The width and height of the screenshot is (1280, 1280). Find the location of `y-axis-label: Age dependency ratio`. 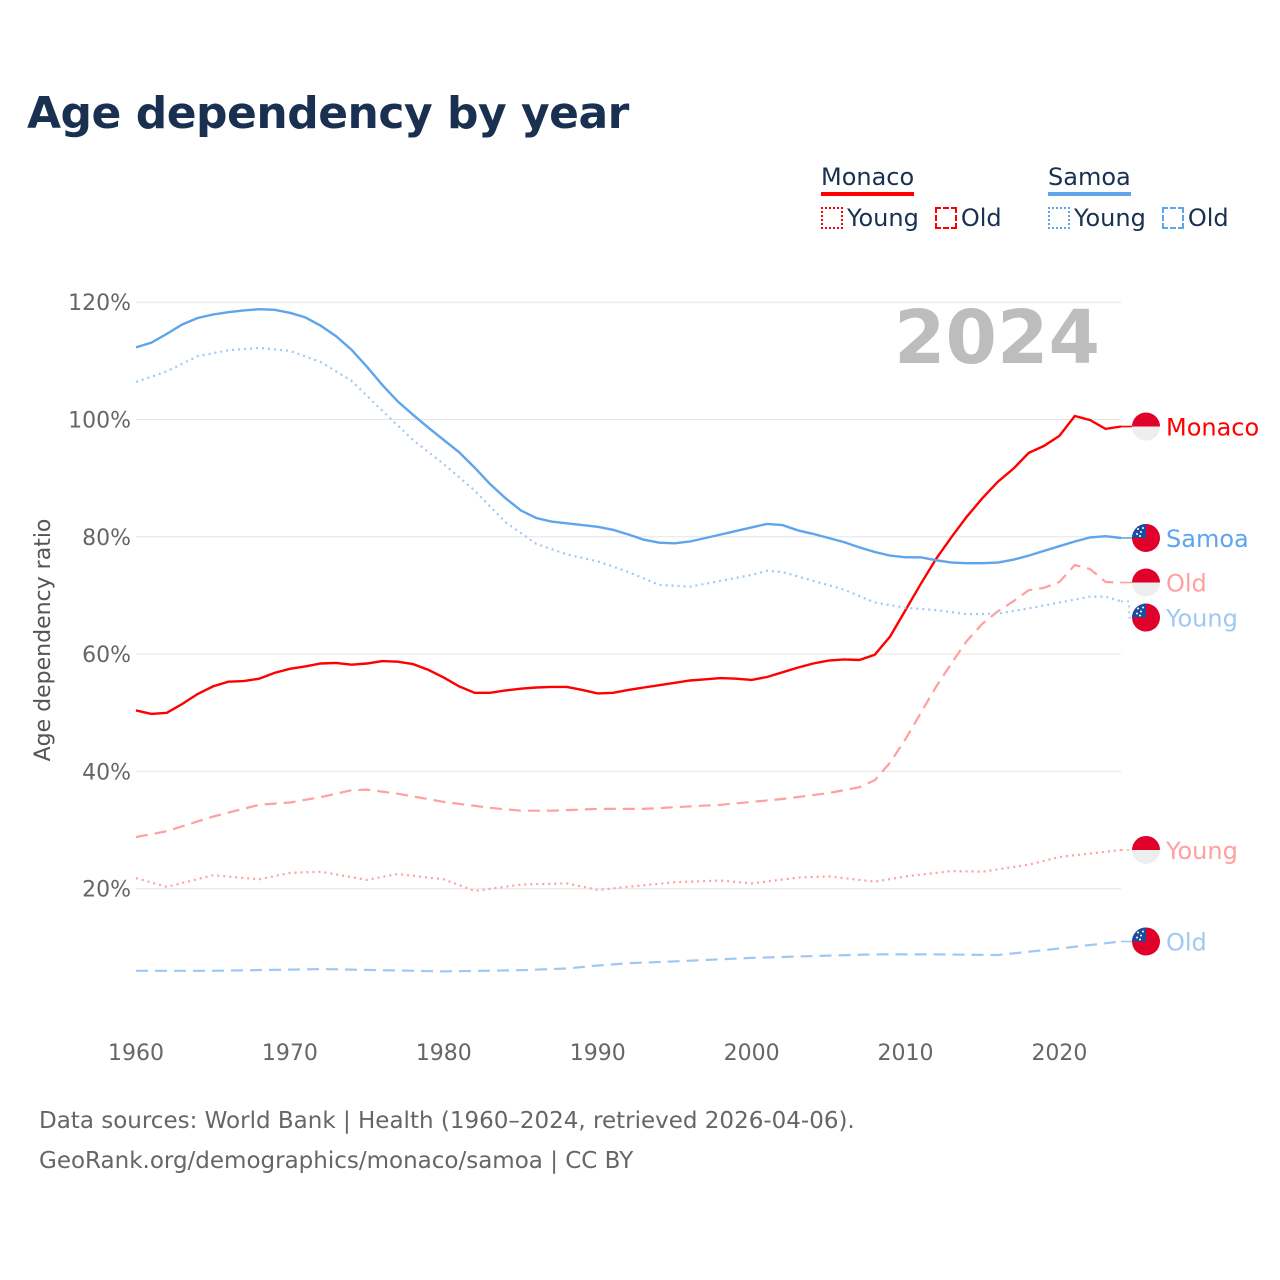

y-axis-label: Age dependency ratio is located at coordinates (43, 640).